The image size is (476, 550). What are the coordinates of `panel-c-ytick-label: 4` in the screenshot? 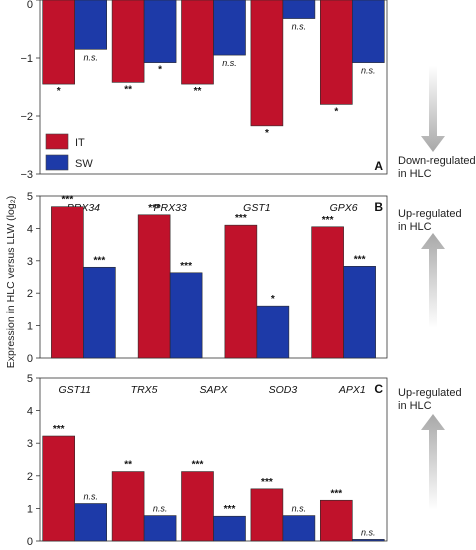 It's located at (30, 412).